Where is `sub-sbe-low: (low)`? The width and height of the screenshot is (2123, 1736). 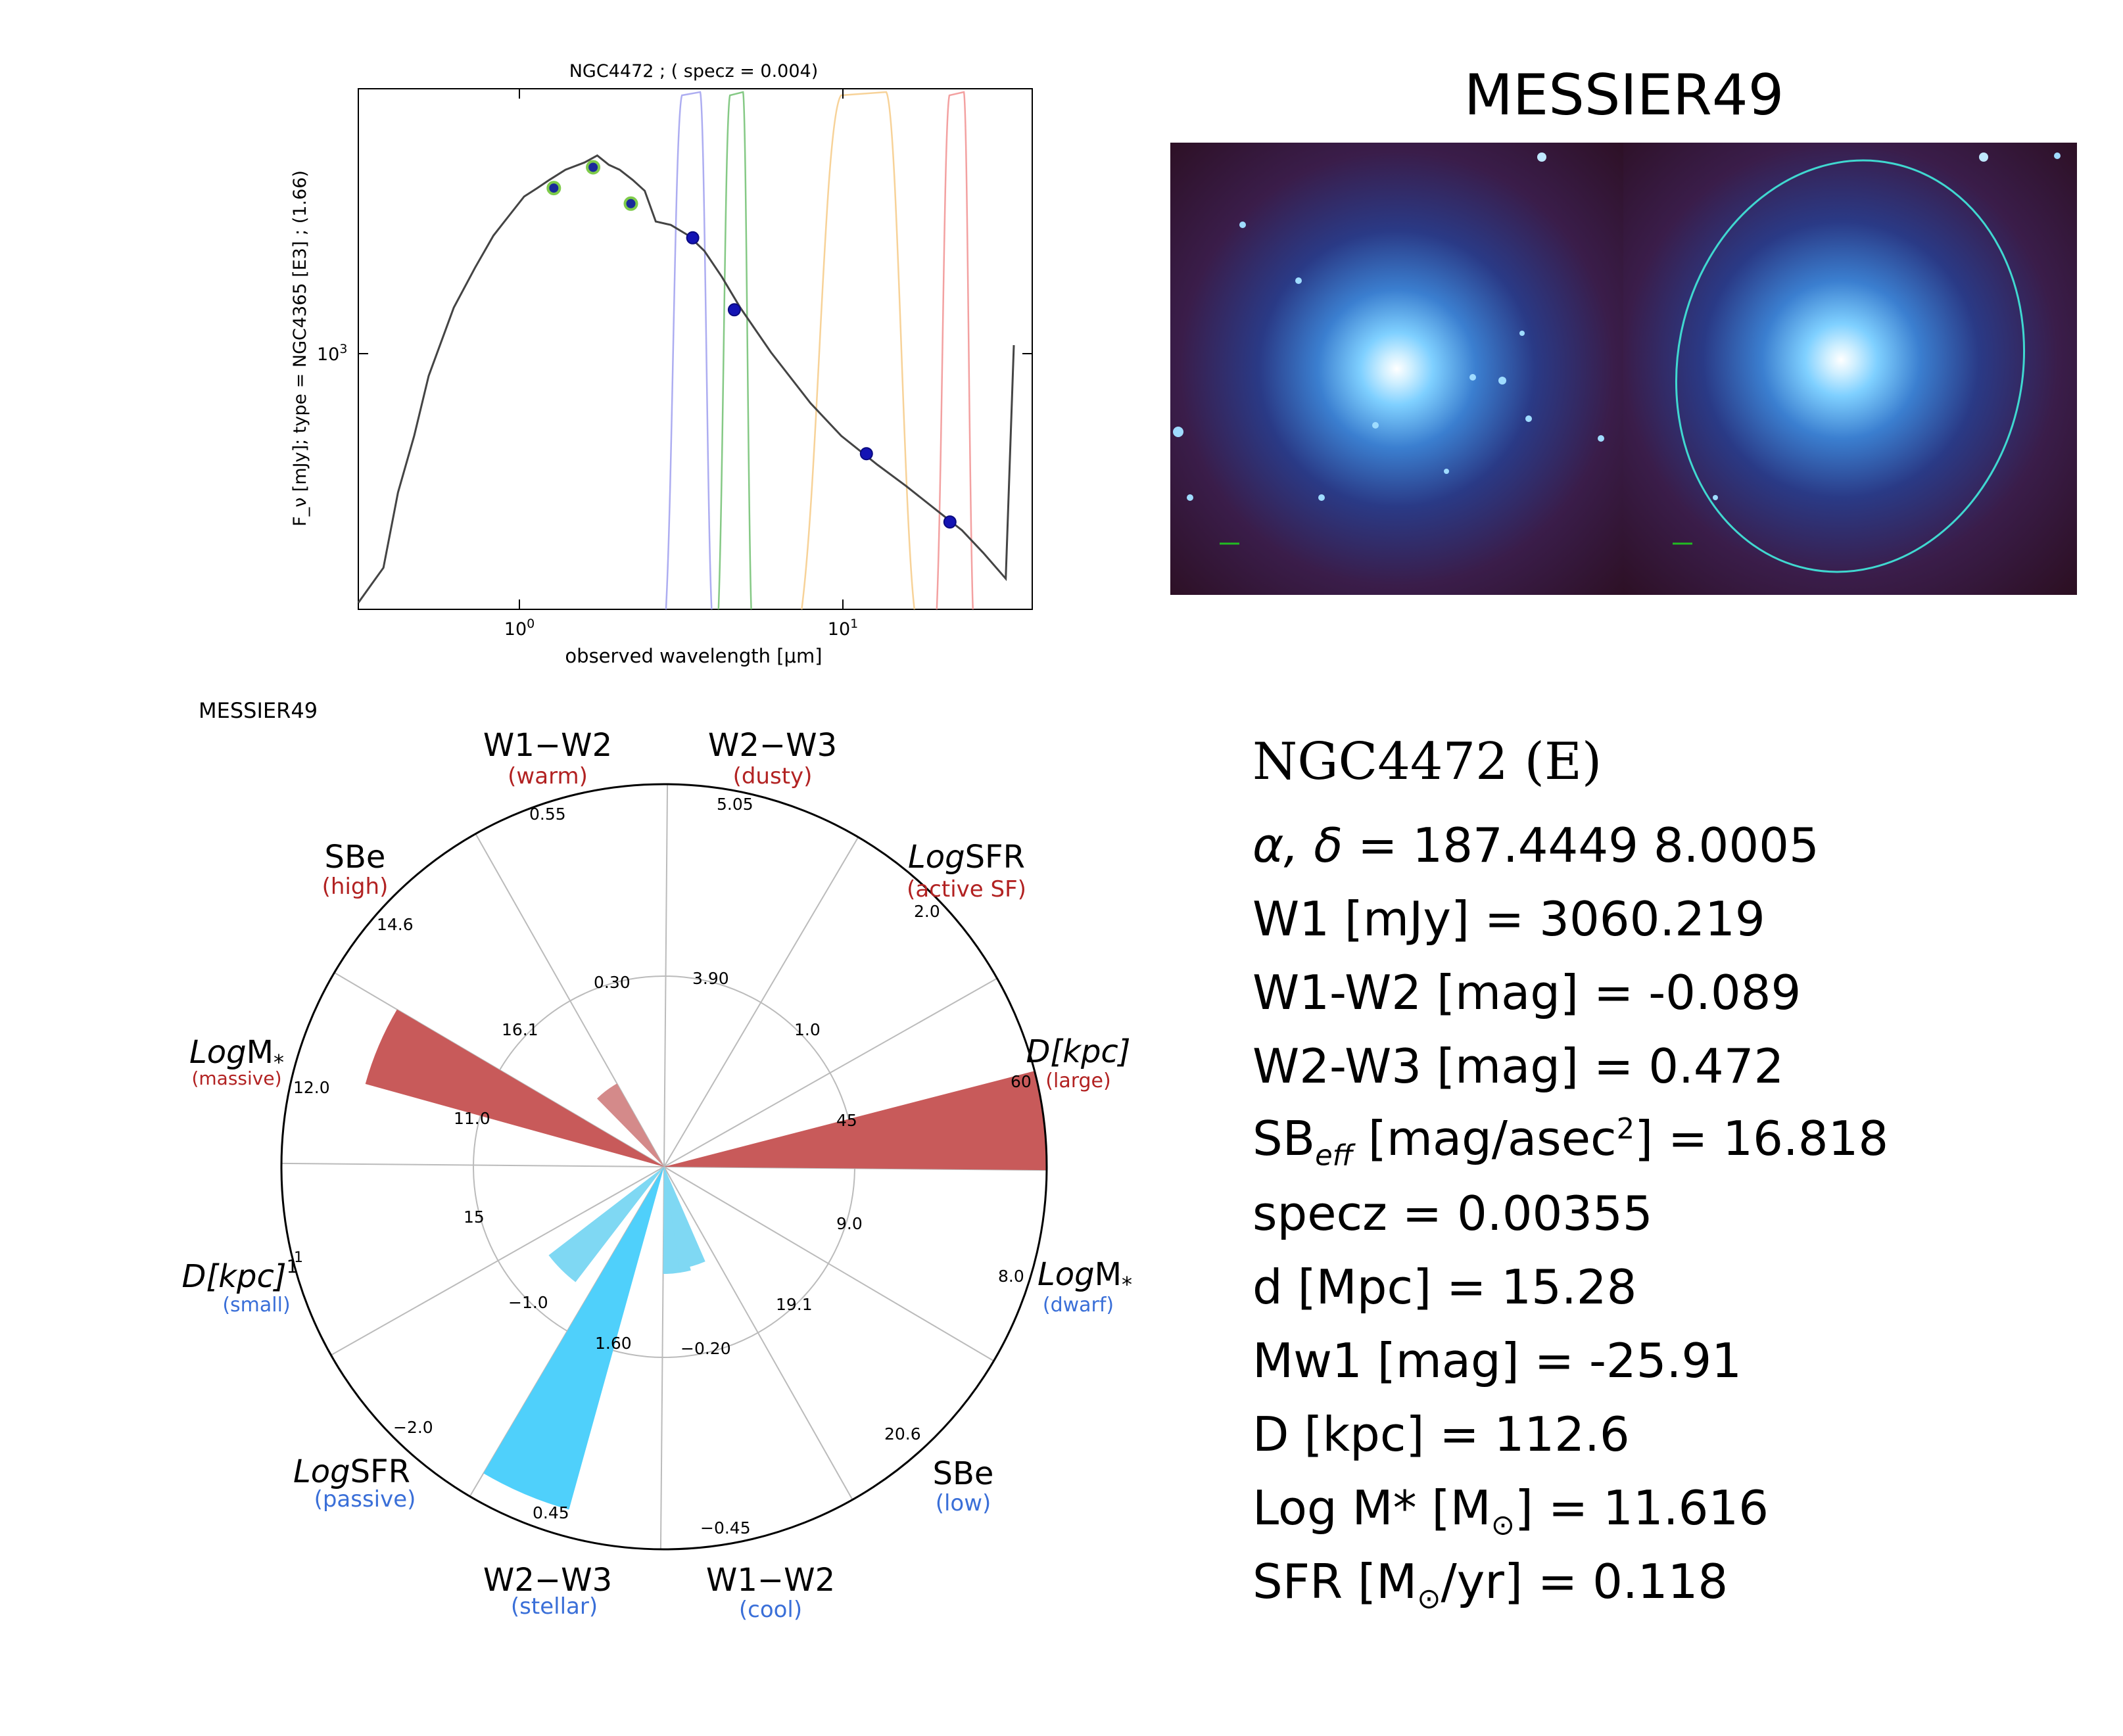
sub-sbe-low: (low) is located at coordinates (963, 1503).